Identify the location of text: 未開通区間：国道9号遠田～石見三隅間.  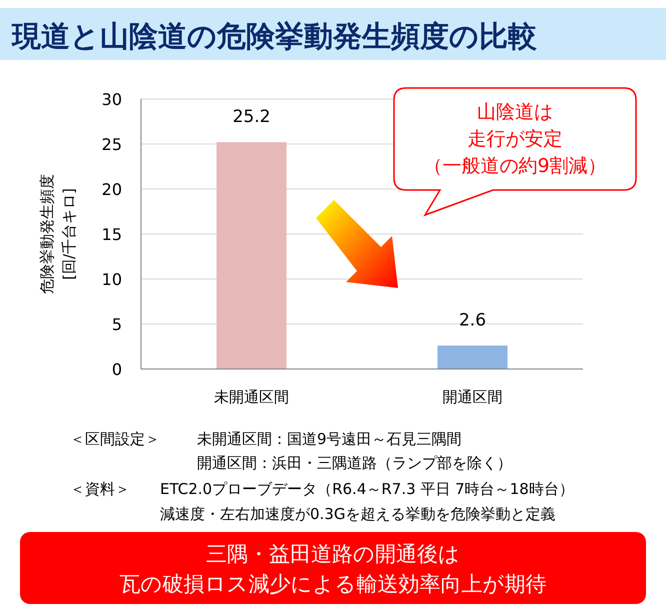
(329, 439).